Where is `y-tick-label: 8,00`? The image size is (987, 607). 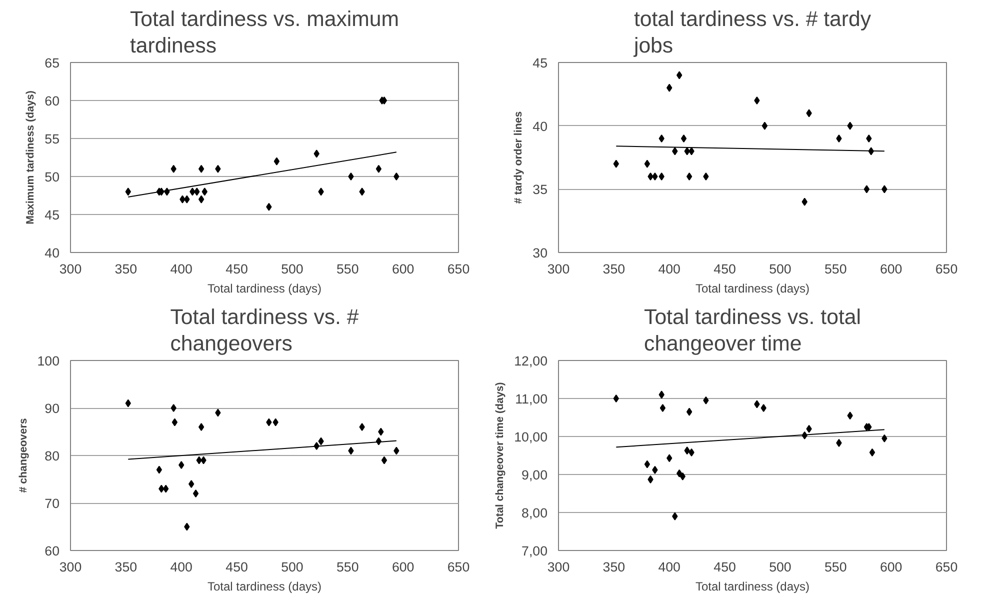 y-tick-label: 8,00 is located at coordinates (535, 513).